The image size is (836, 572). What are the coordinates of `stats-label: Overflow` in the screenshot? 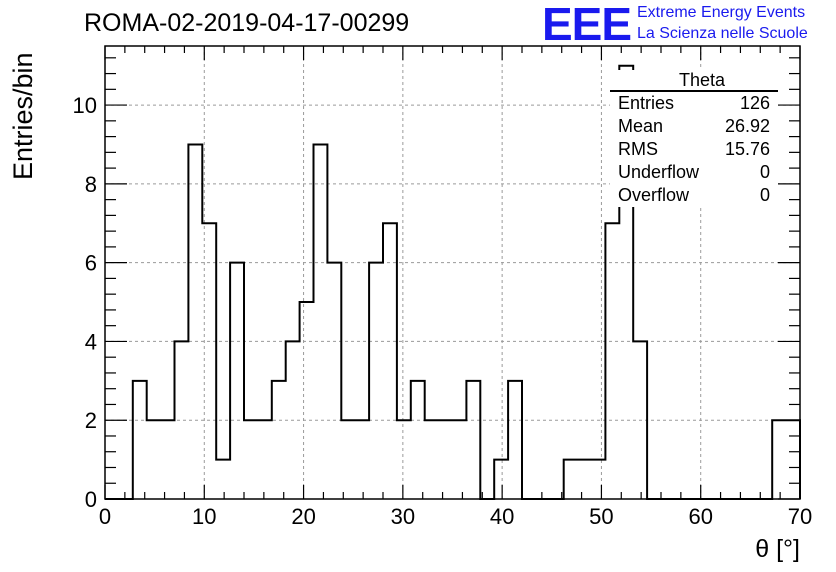 It's located at (654, 195).